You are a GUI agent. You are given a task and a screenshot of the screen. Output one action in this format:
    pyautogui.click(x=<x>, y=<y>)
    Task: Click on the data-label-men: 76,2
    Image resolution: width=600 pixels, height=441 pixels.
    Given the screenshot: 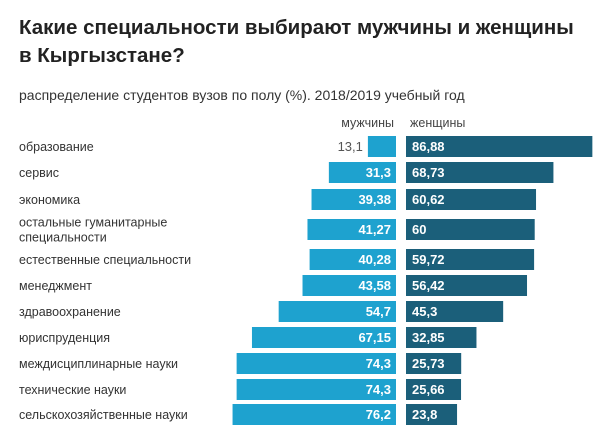 What is the action you would take?
    pyautogui.click(x=378, y=414)
    